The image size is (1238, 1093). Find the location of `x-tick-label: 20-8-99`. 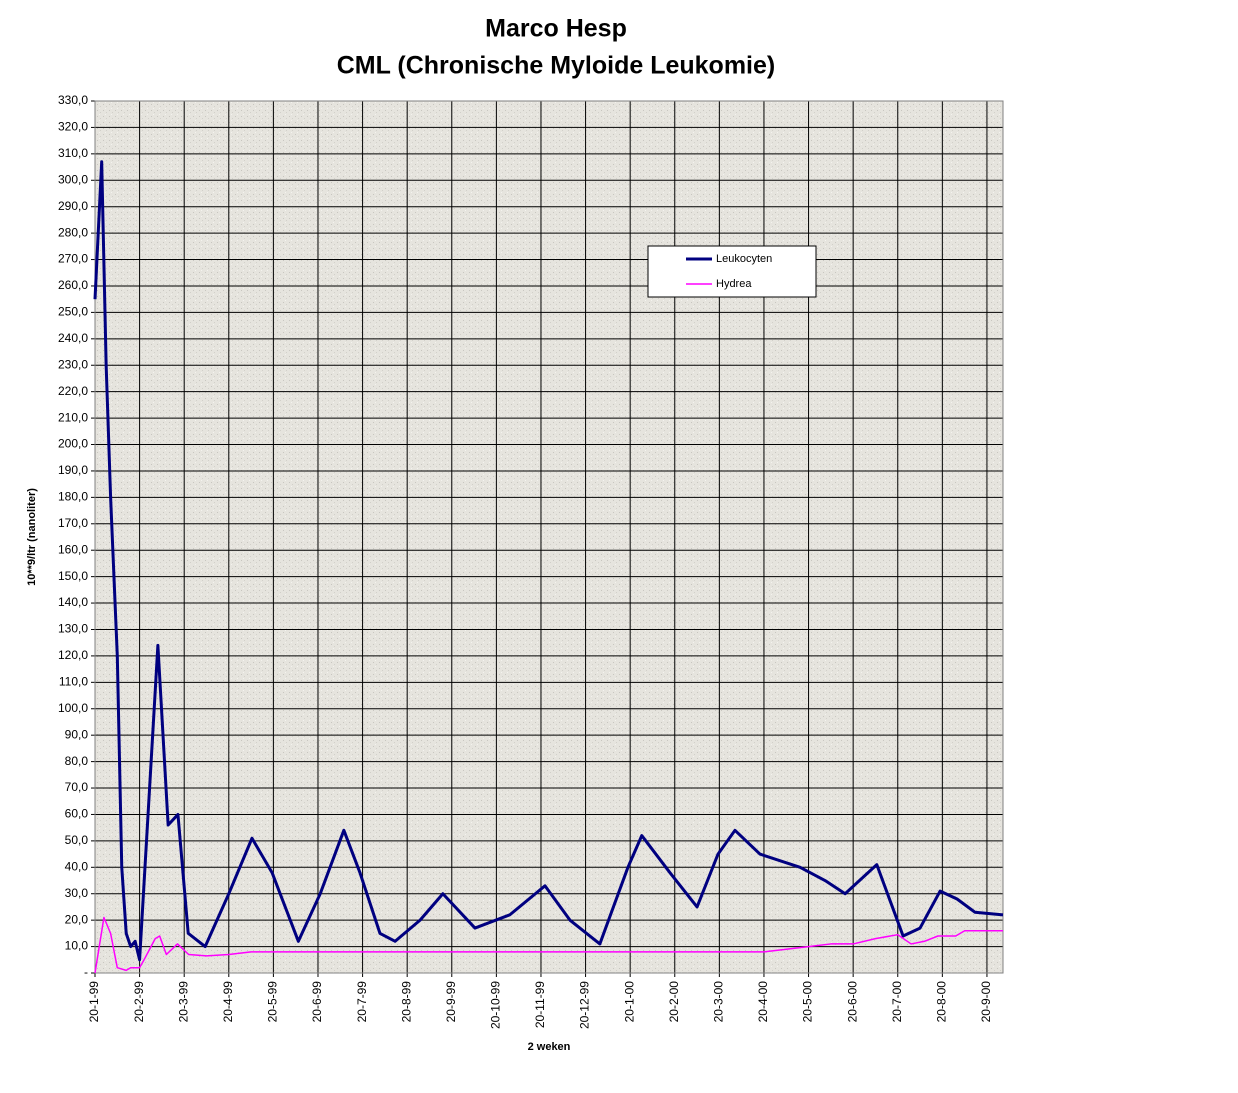

x-tick-label: 20-8-99 is located at coordinates (406, 1002).